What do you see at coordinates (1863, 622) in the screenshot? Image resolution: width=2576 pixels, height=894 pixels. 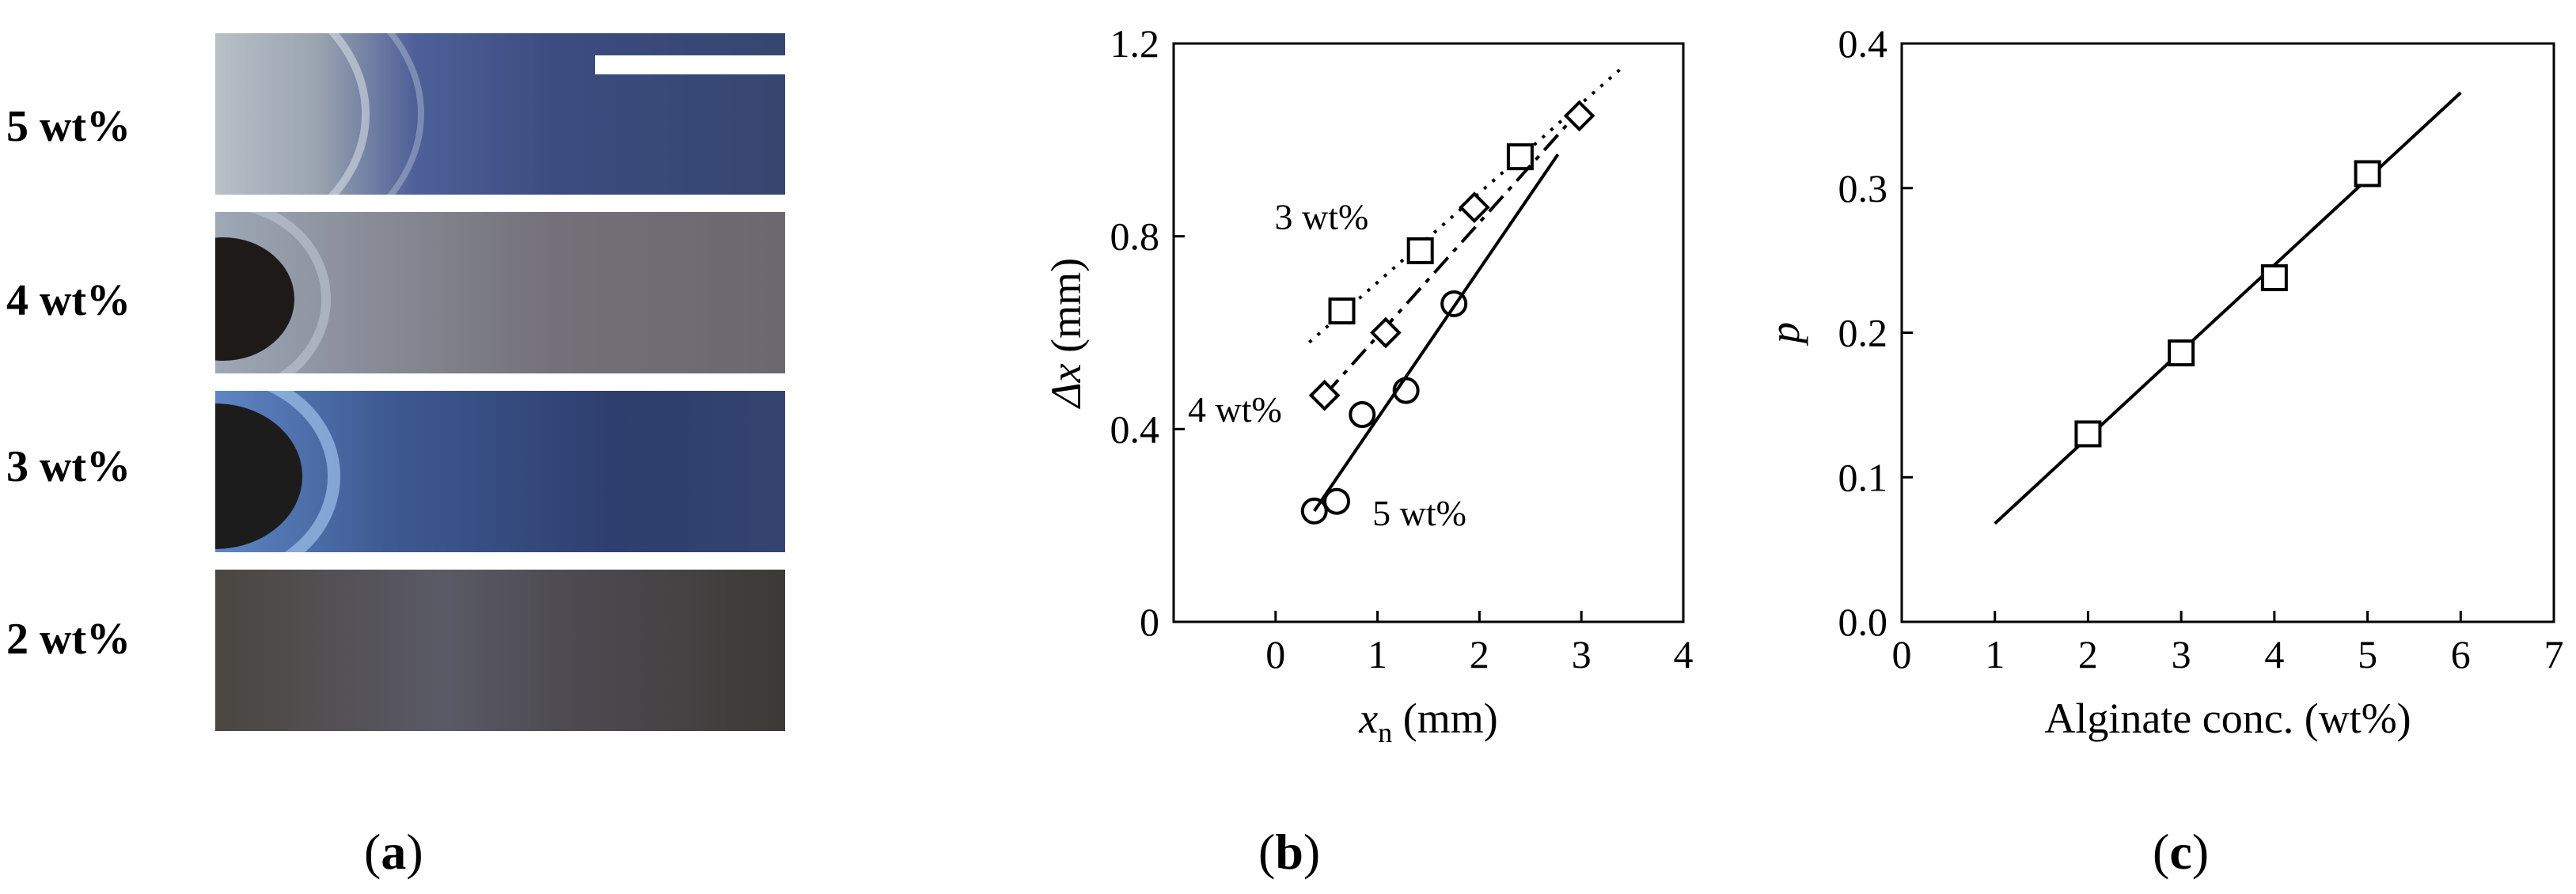 I see `chart-c-ytick-label: 0.0` at bounding box center [1863, 622].